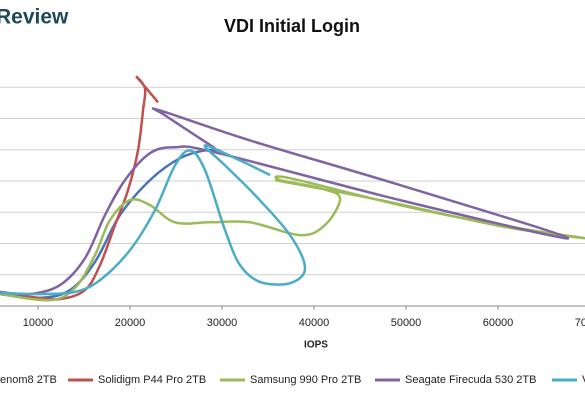 This screenshot has width=585, height=401. What do you see at coordinates (28, 380) in the screenshot?
I see `legend-label: enom8 2TB` at bounding box center [28, 380].